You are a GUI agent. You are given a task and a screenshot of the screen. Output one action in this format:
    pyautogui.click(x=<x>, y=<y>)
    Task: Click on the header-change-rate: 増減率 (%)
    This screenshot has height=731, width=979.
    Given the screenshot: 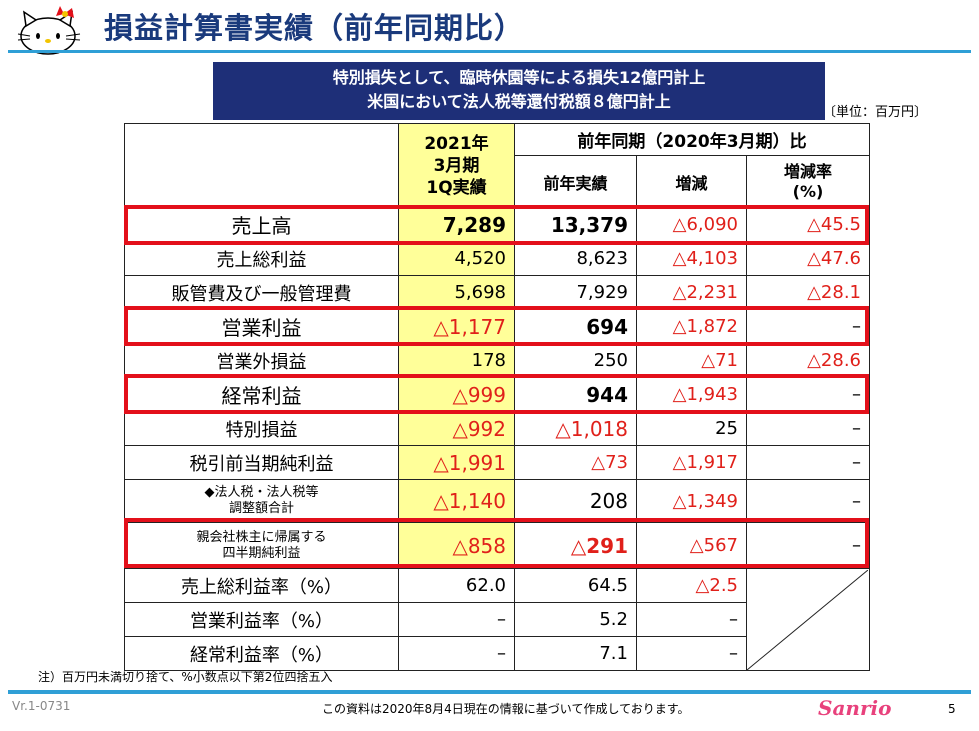 What is the action you would take?
    pyautogui.click(x=808, y=181)
    